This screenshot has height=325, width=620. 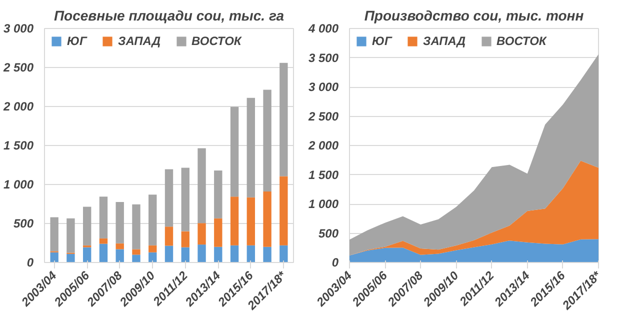 What do you see at coordinates (323, 57) in the screenshot?
I see `y-tick-label: 3 500` at bounding box center [323, 57].